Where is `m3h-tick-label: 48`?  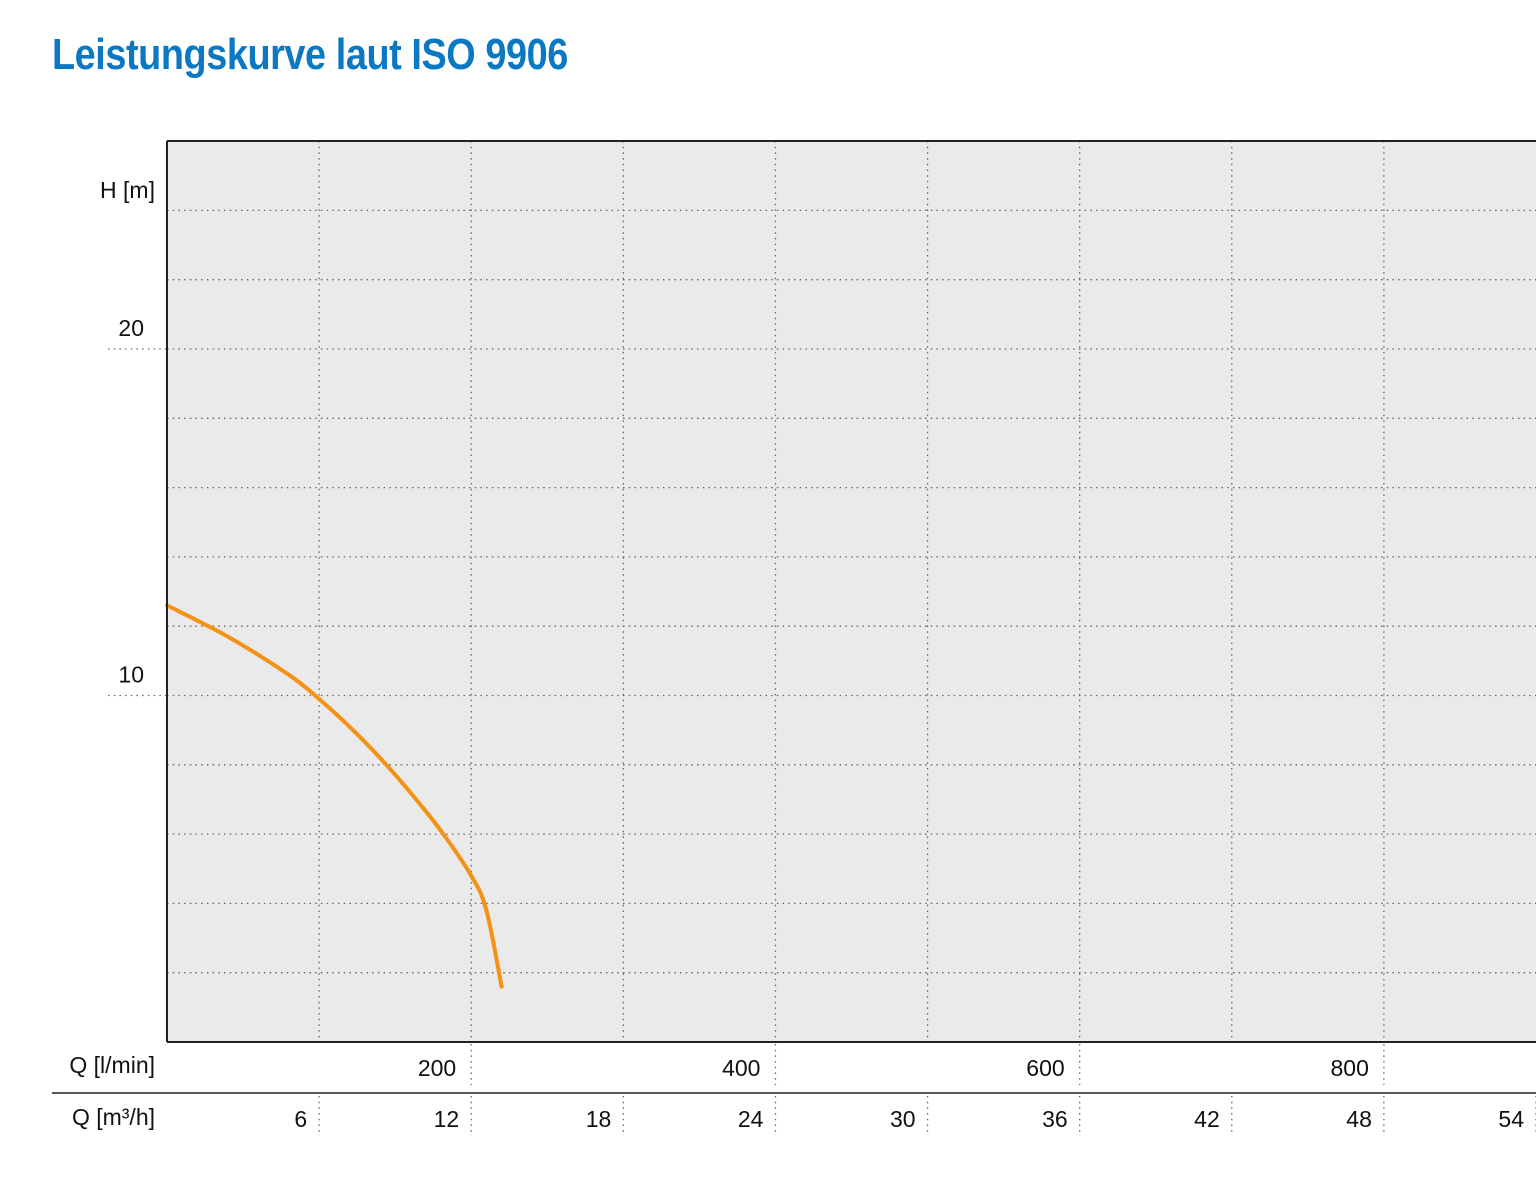 m3h-tick-label: 48 is located at coordinates (1359, 1119).